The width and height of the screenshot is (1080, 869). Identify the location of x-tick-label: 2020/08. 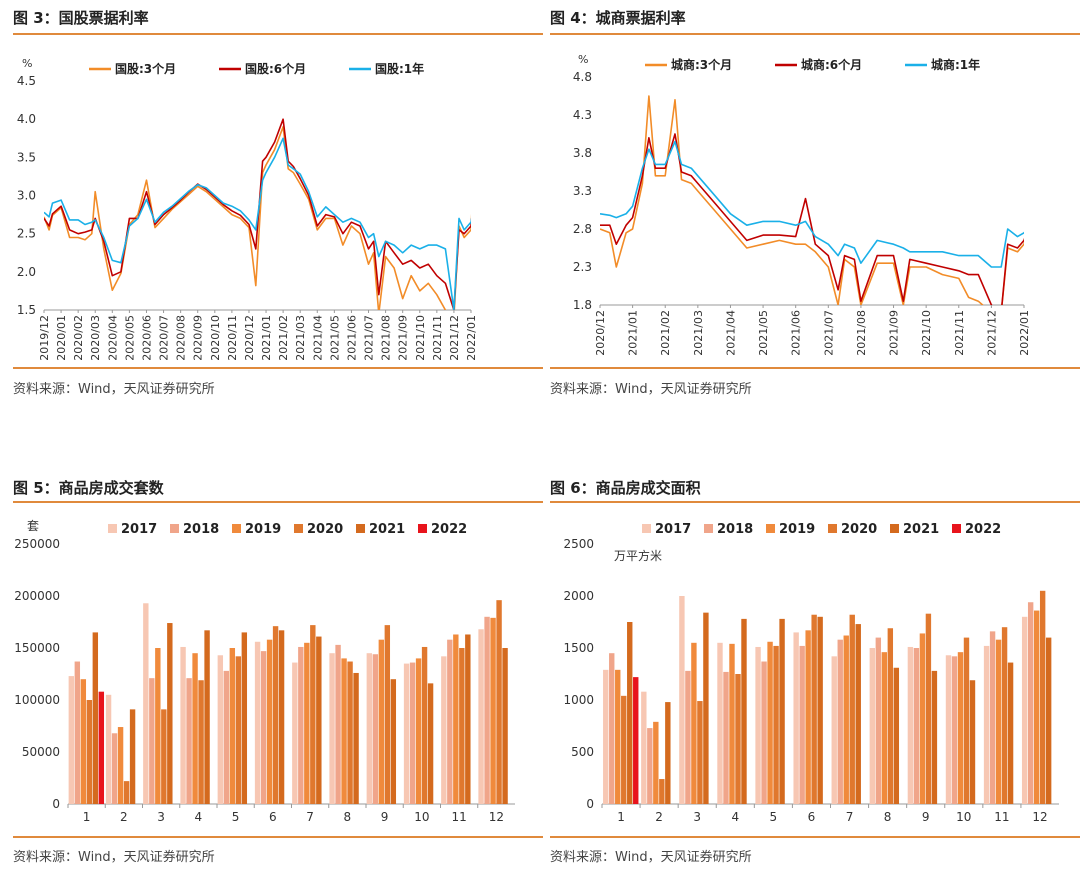
(181, 338).